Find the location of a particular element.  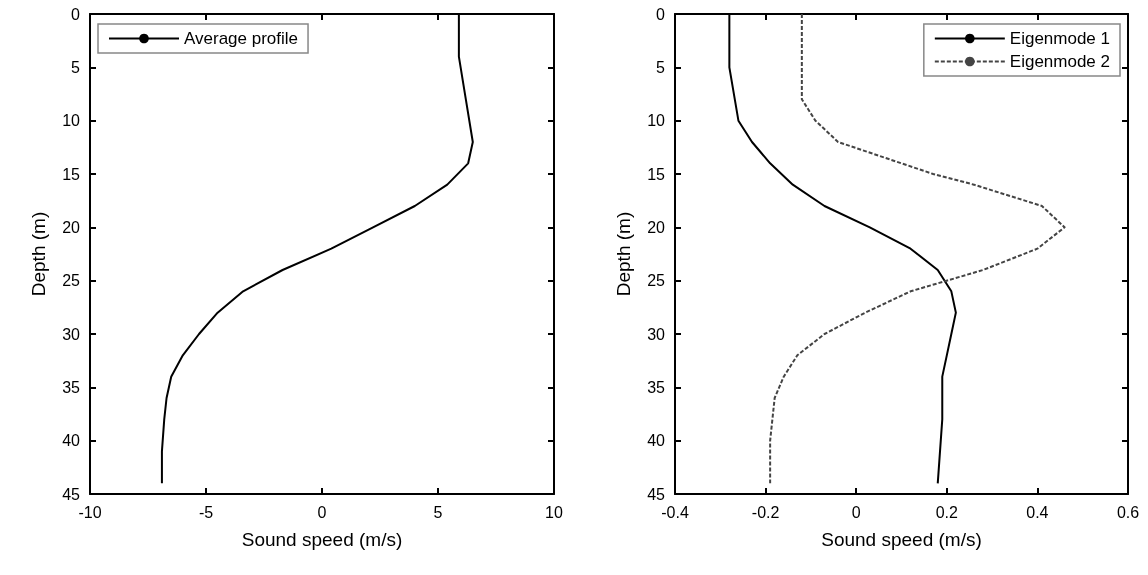

x-tick-label: 0.6 is located at coordinates (1128, 512).